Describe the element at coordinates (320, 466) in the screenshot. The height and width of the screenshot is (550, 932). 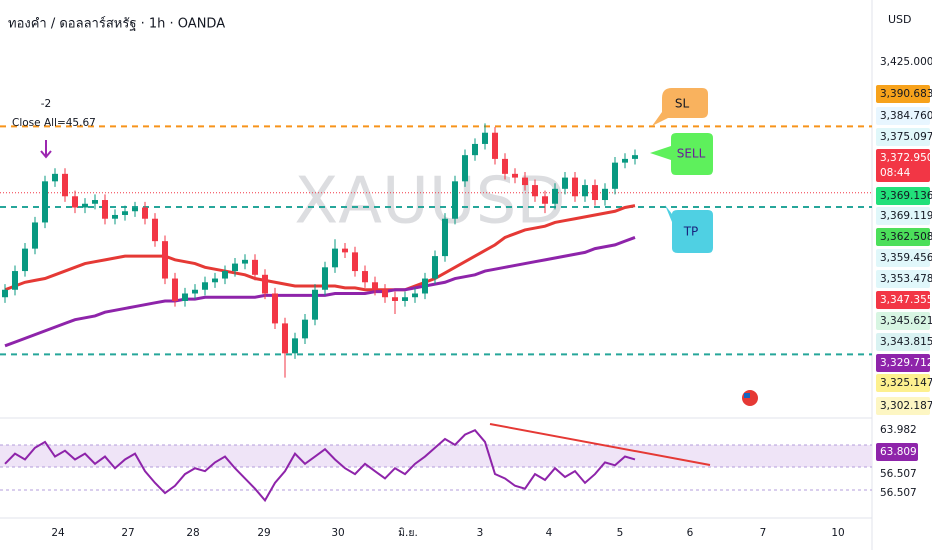
I see `rsi-line` at that location.